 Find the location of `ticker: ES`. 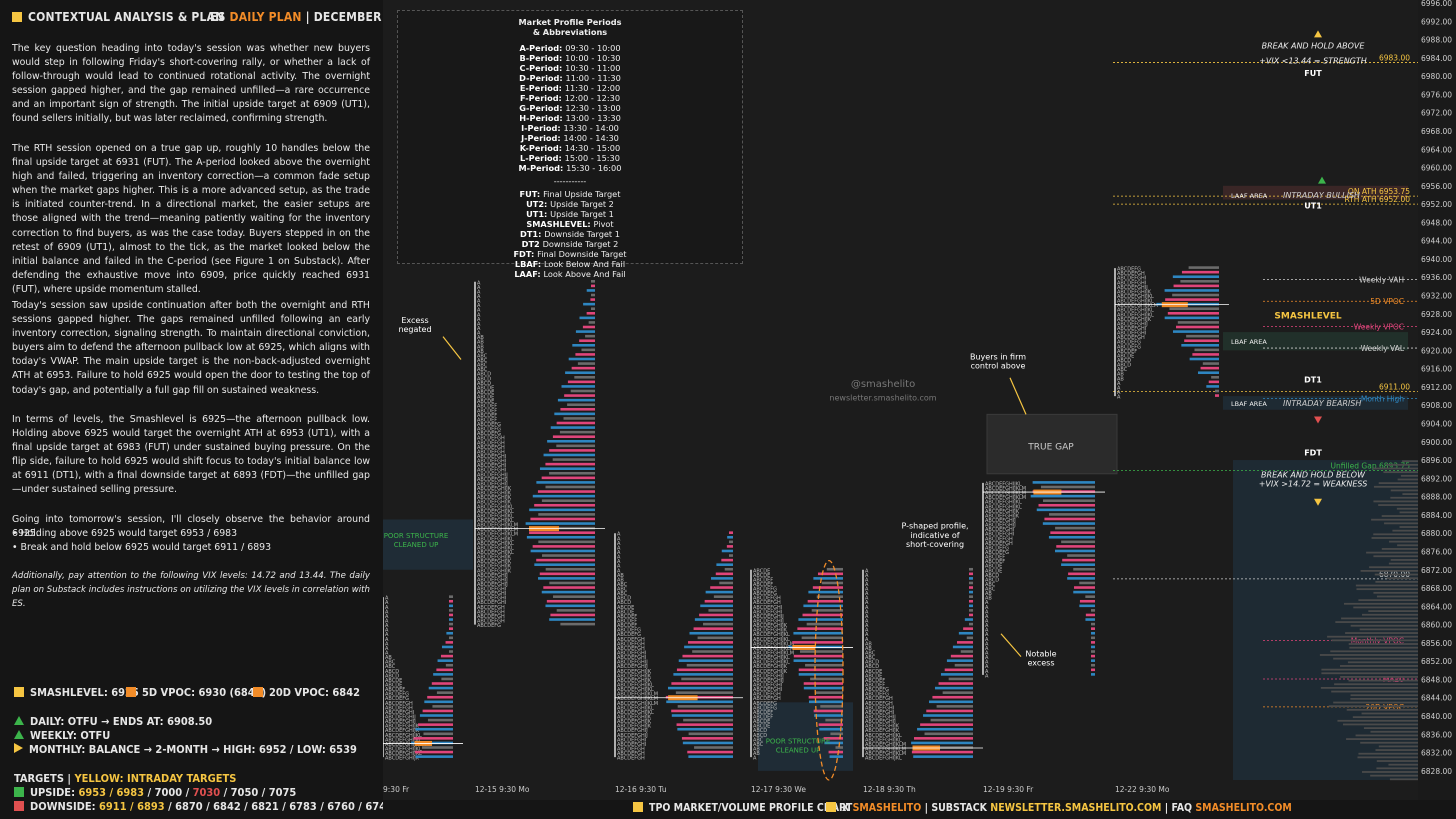

ticker: ES is located at coordinates (218, 17).